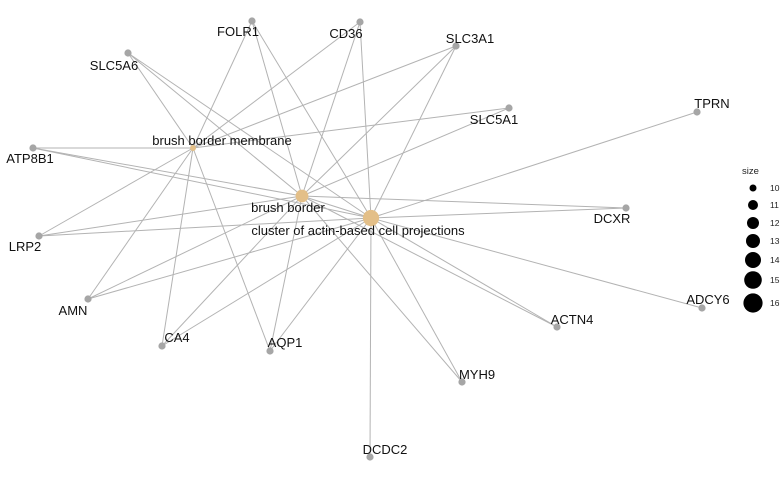  I want to click on edge-cluster-of-actin-based-cell-projections-ca4, so click(266, 282).